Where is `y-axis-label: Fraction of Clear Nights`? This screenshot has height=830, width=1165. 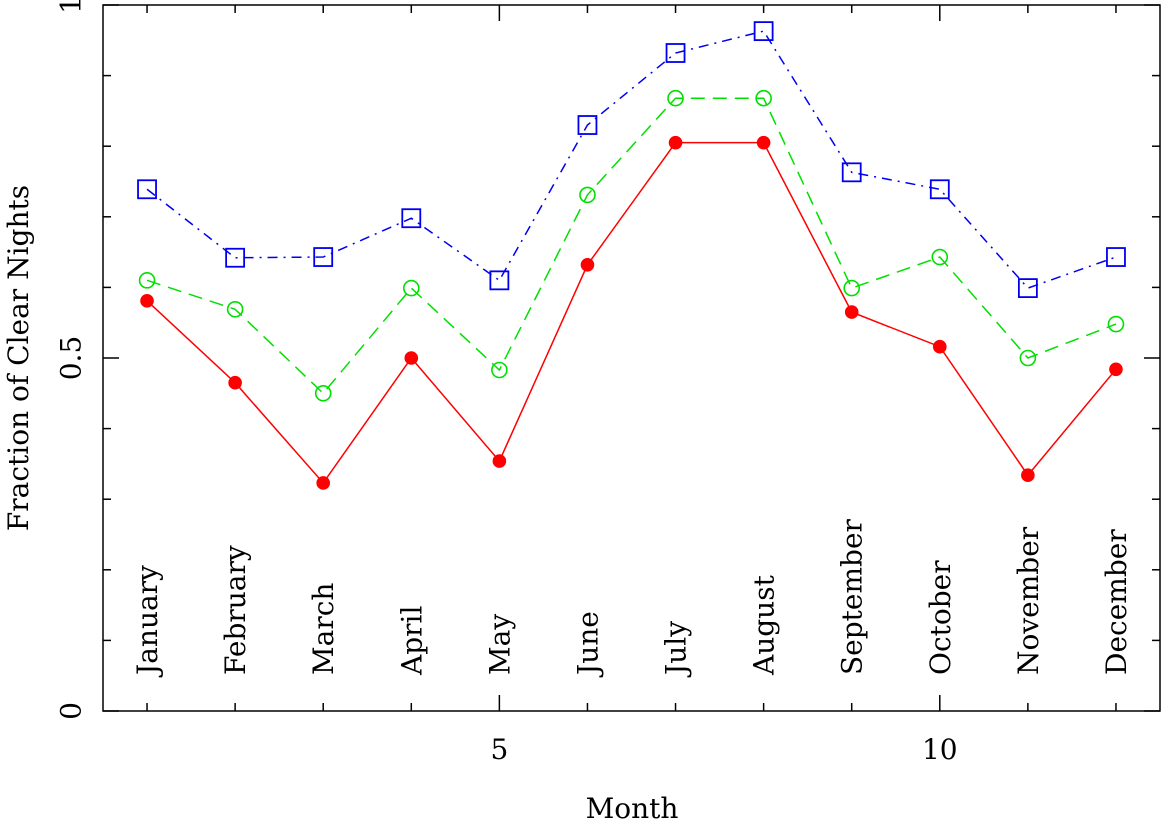 y-axis-label: Fraction of Clear Nights is located at coordinates (18, 358).